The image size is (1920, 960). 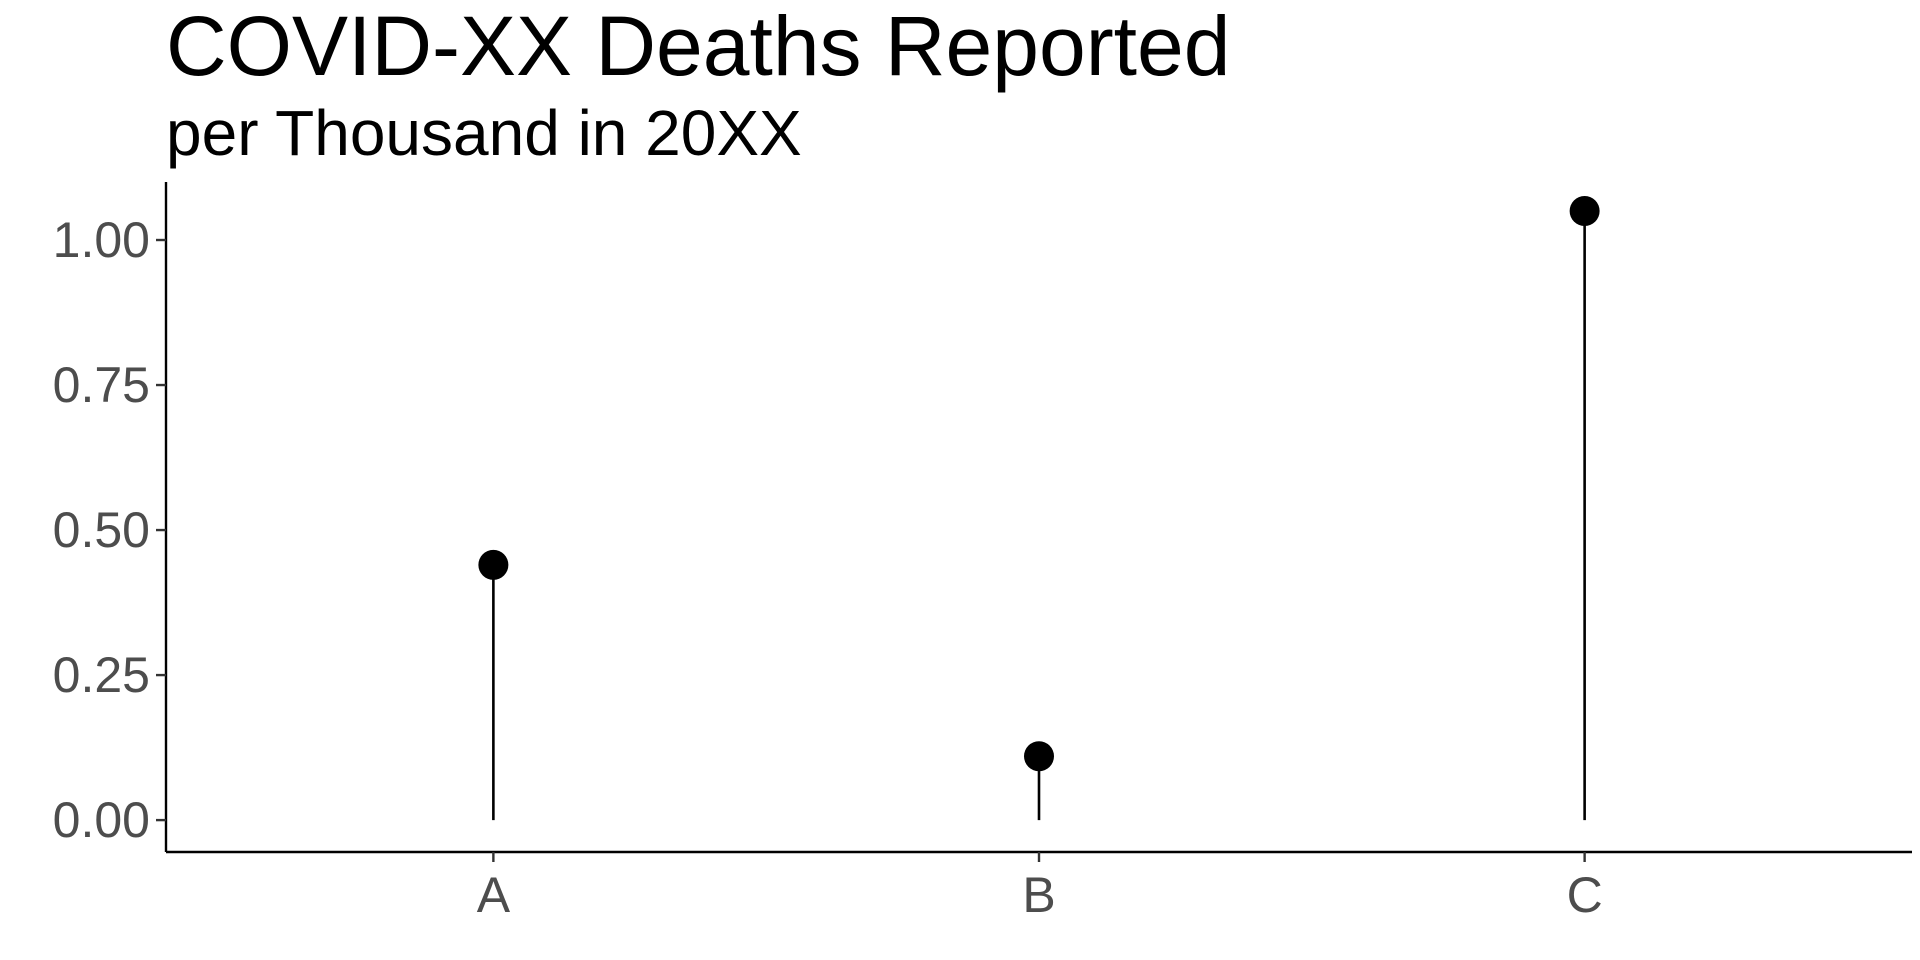 What do you see at coordinates (101, 675) in the screenshot?
I see `y-tick-label: 0.25` at bounding box center [101, 675].